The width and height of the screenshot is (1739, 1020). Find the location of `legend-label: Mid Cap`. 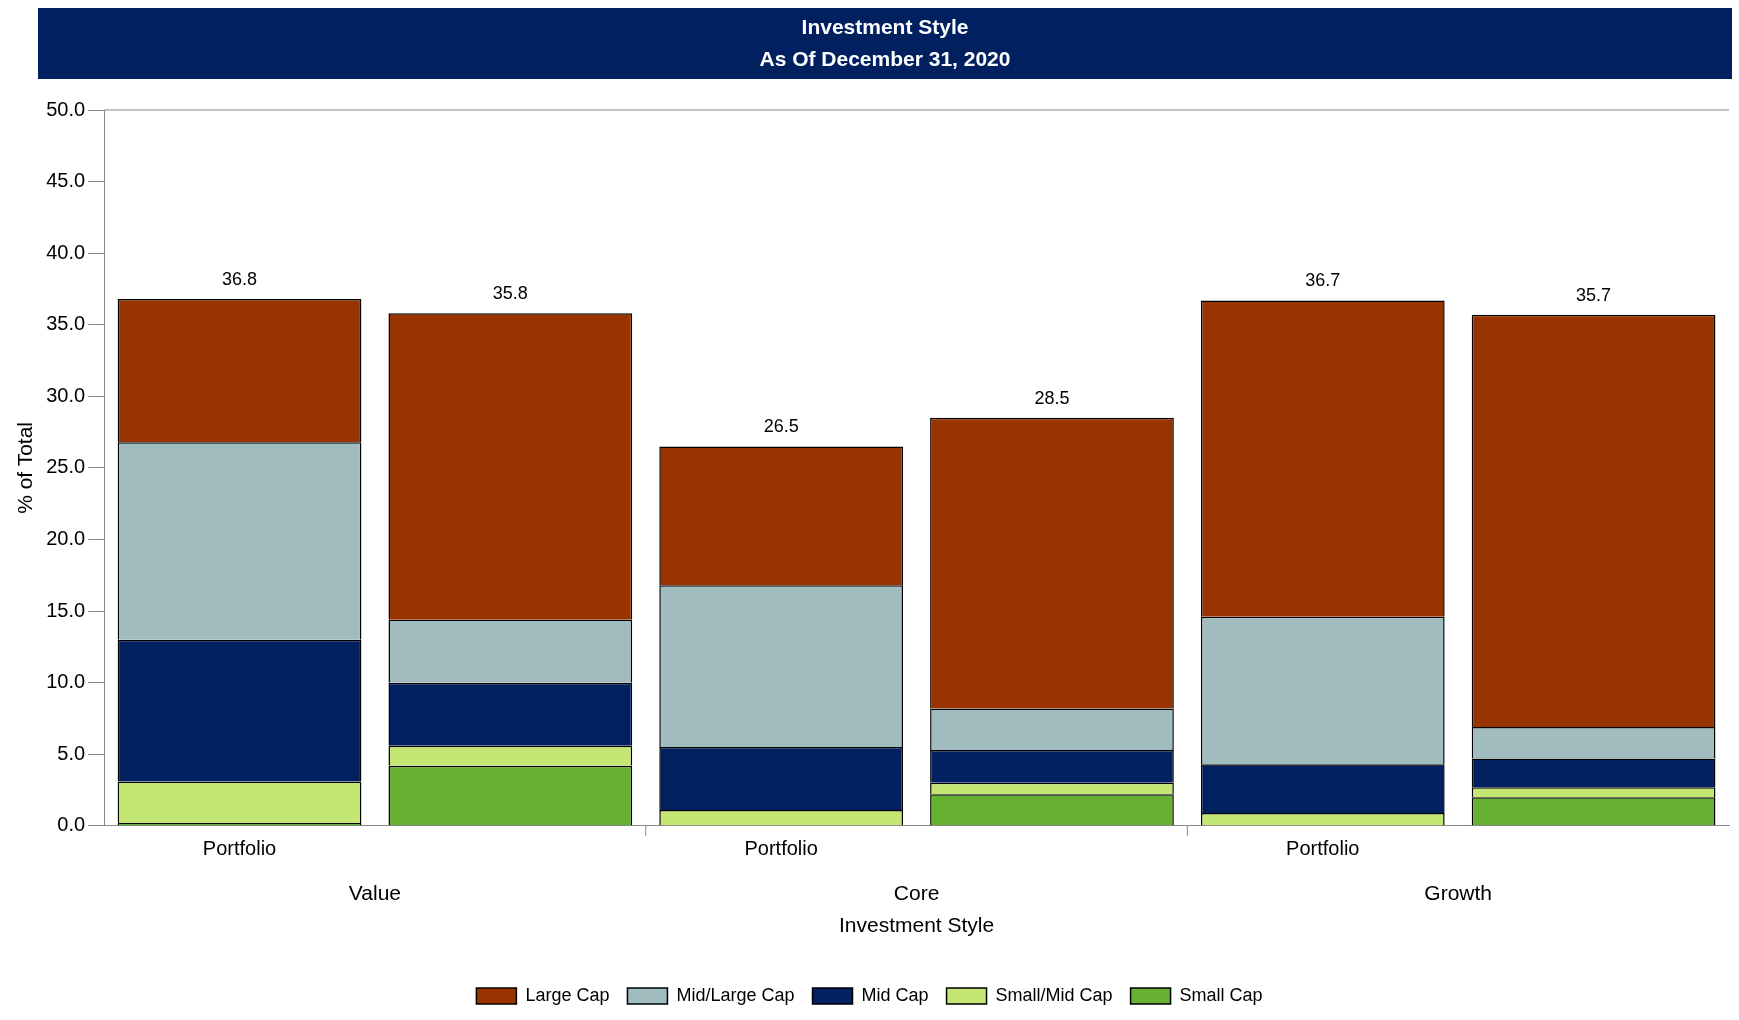

legend-label: Mid Cap is located at coordinates (895, 994).